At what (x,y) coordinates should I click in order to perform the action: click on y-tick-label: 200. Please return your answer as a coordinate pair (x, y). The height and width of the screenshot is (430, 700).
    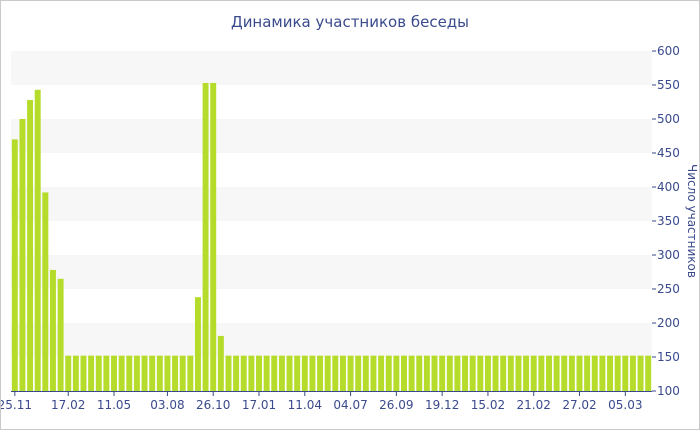
    Looking at the image, I should click on (668, 323).